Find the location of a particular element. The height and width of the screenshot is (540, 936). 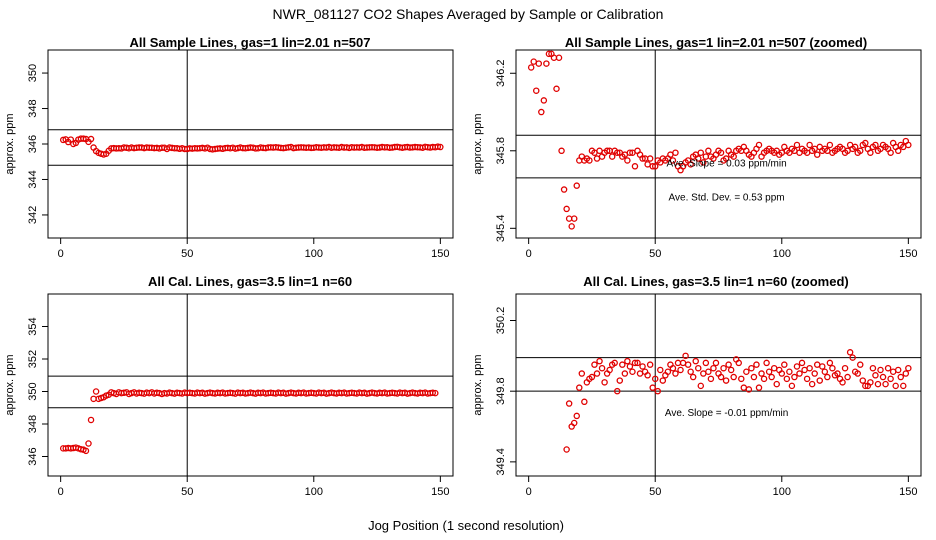

y-tick-label: 348 is located at coordinates (33, 424).